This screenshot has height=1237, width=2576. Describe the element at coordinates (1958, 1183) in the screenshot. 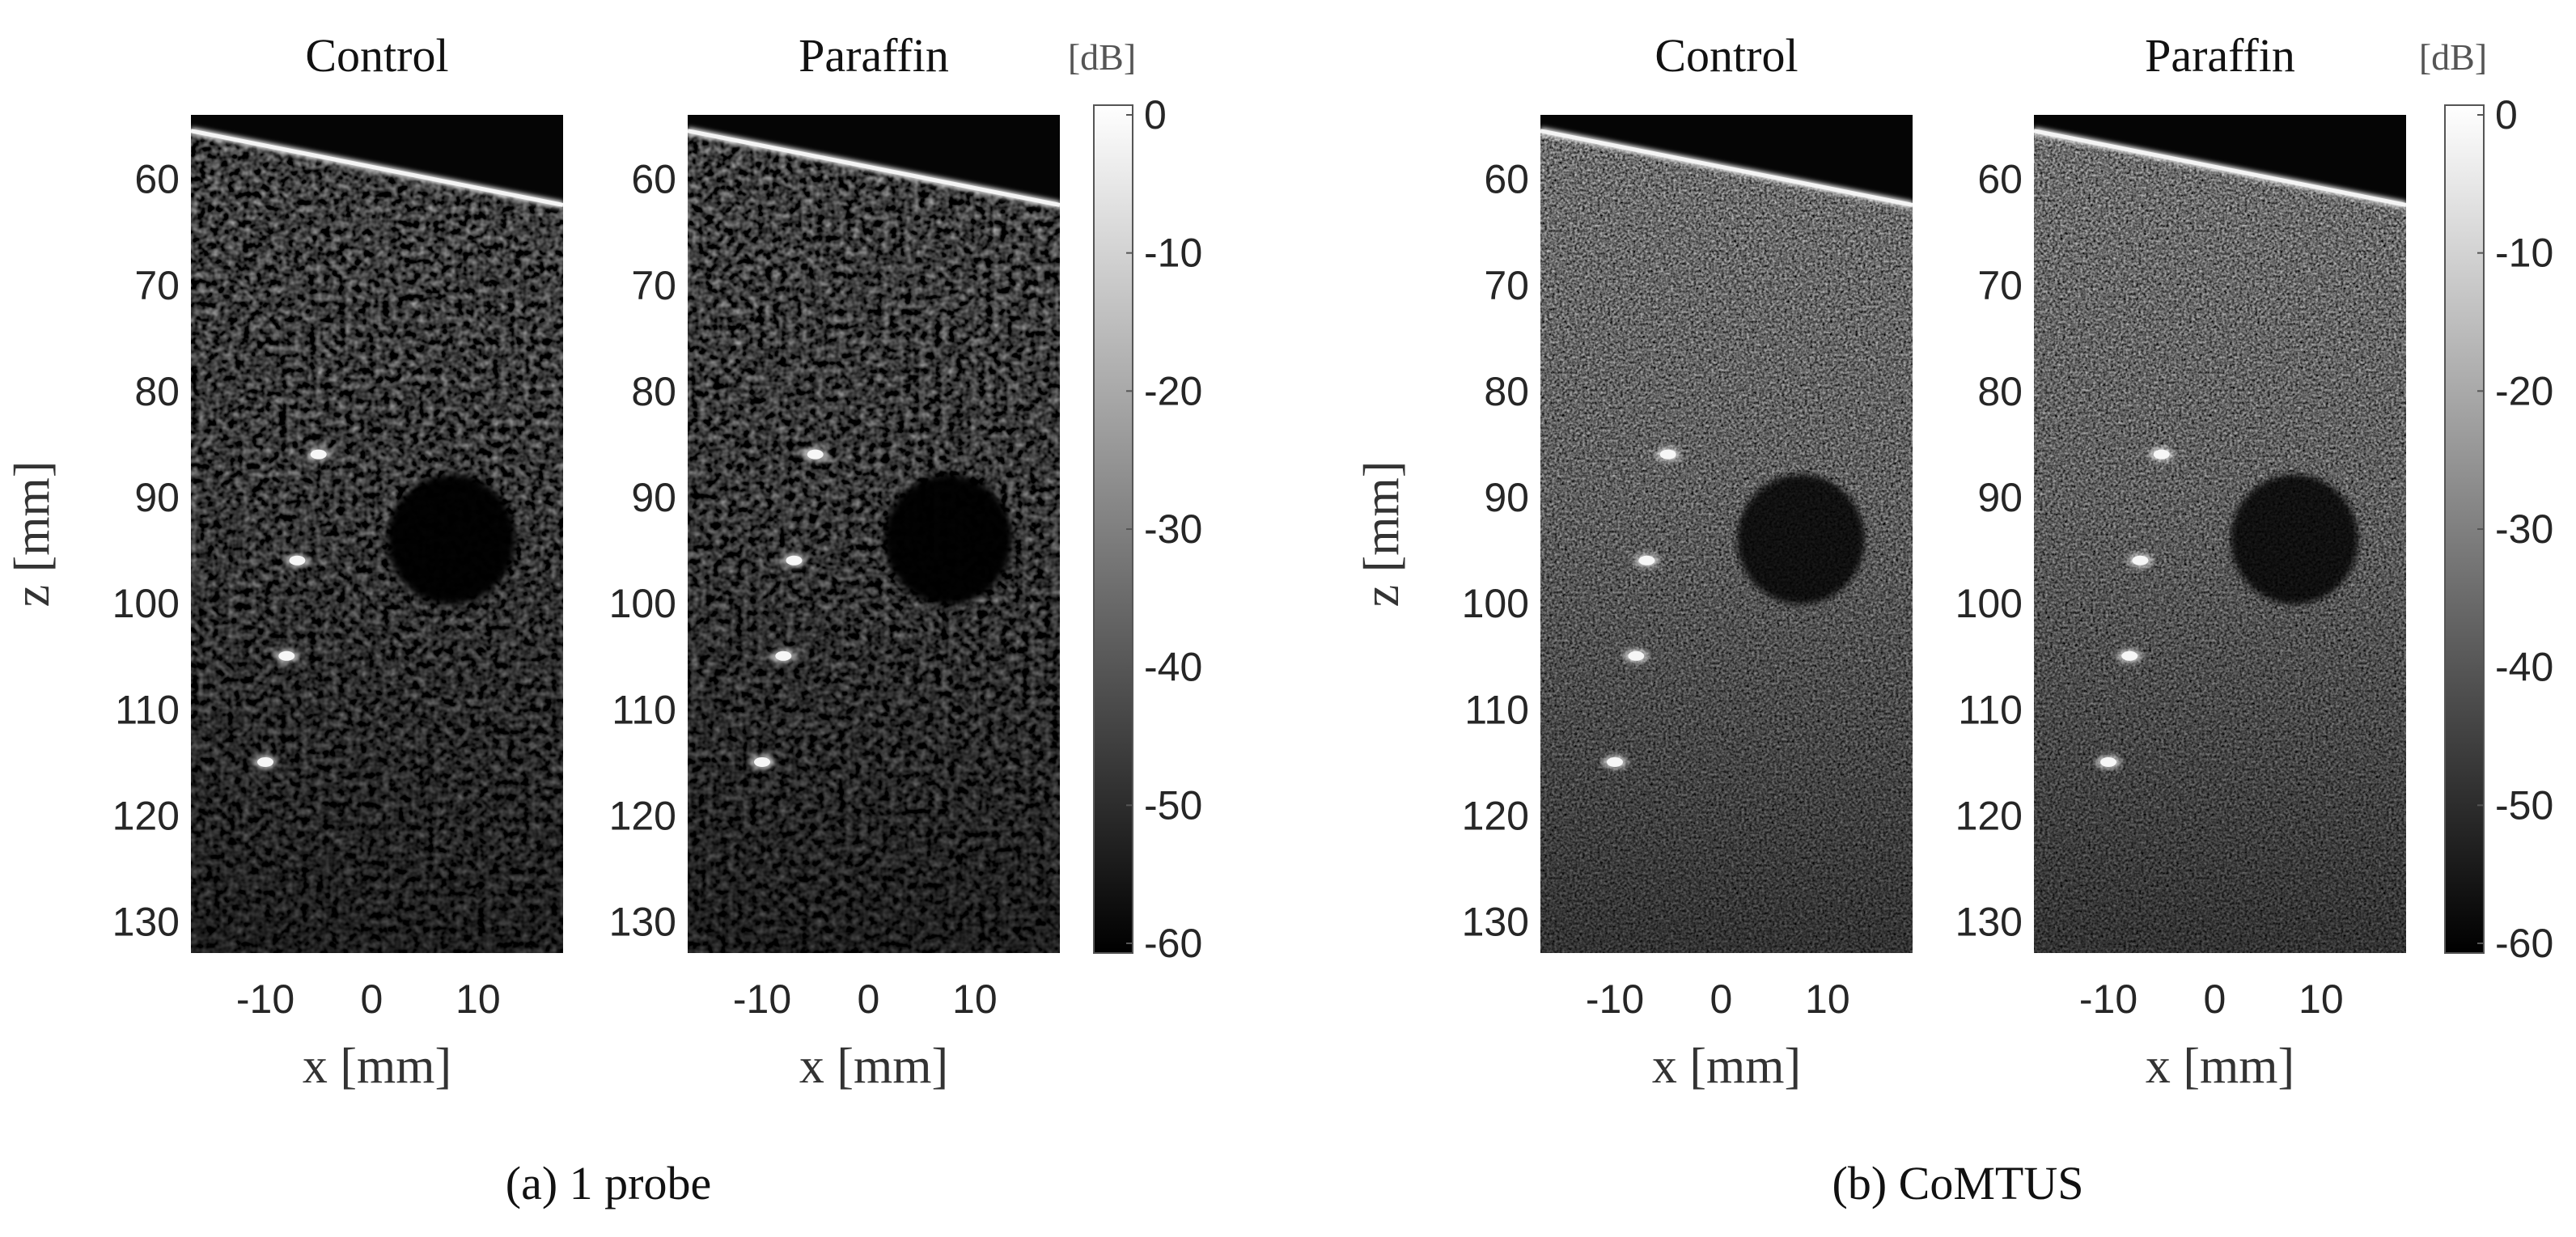

I see `panel-caption: (b) CoMTUS` at that location.